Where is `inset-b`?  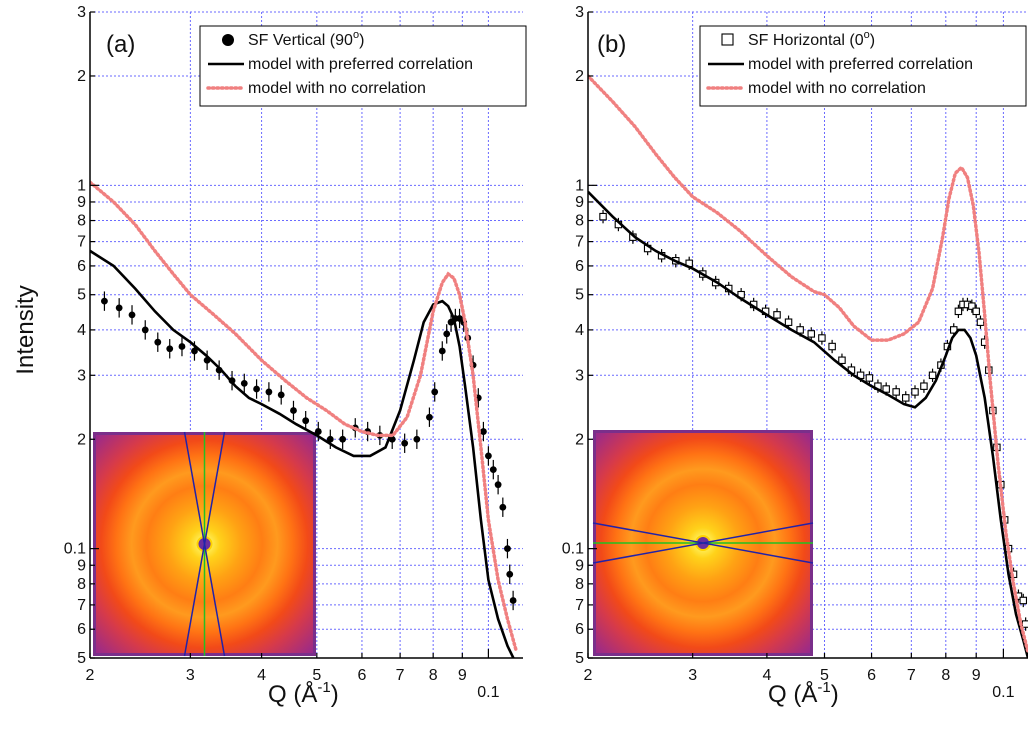
inset-b is located at coordinates (703, 543).